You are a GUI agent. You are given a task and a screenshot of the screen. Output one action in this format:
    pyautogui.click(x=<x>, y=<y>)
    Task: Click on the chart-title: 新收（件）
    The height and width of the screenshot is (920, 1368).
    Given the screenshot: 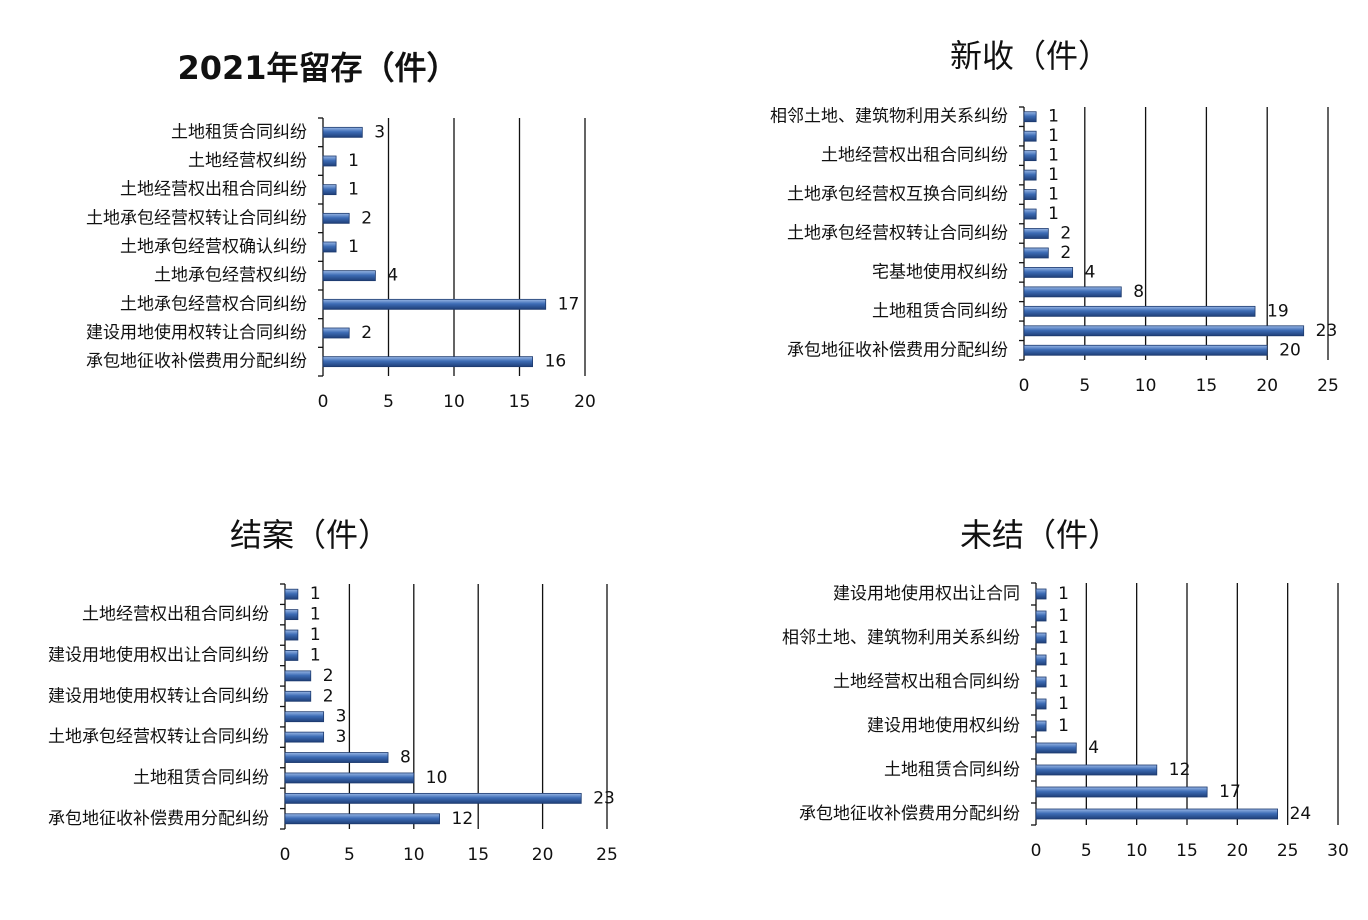 What is the action you would take?
    pyautogui.click(x=1030, y=56)
    